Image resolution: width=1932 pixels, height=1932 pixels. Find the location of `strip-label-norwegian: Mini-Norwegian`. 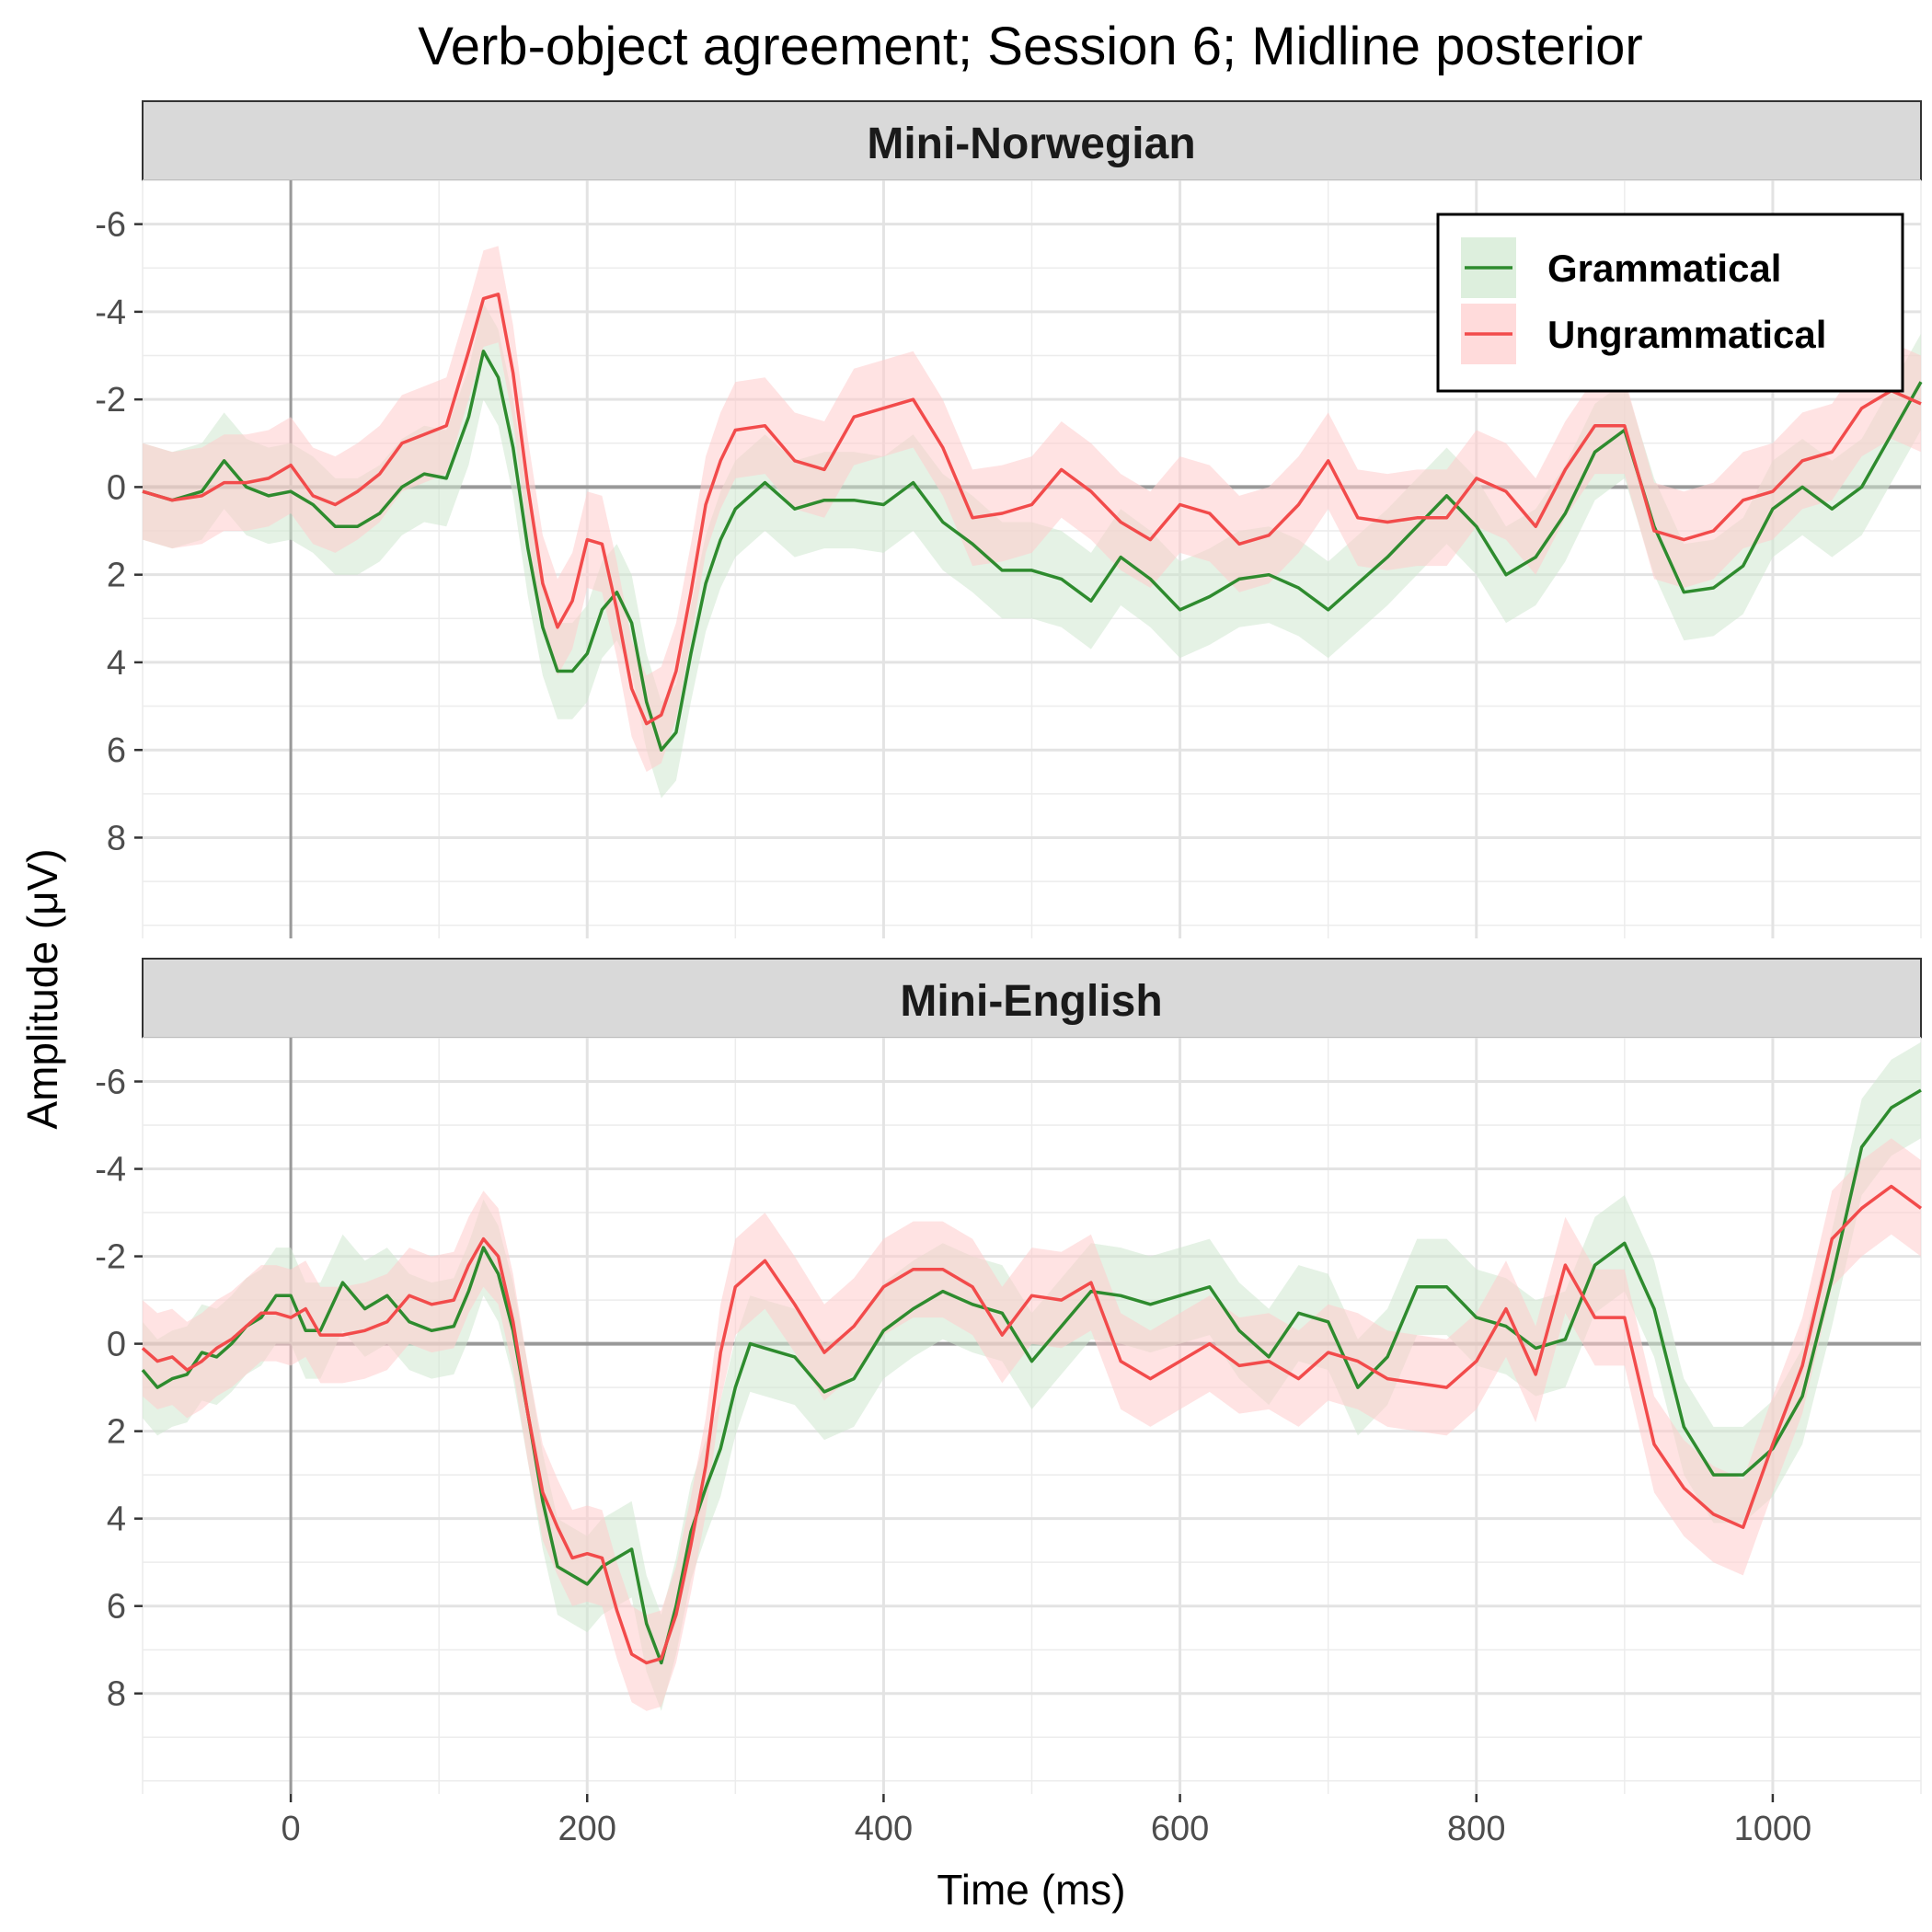

strip-label-norwegian: Mini-Norwegian is located at coordinates (1031, 144).